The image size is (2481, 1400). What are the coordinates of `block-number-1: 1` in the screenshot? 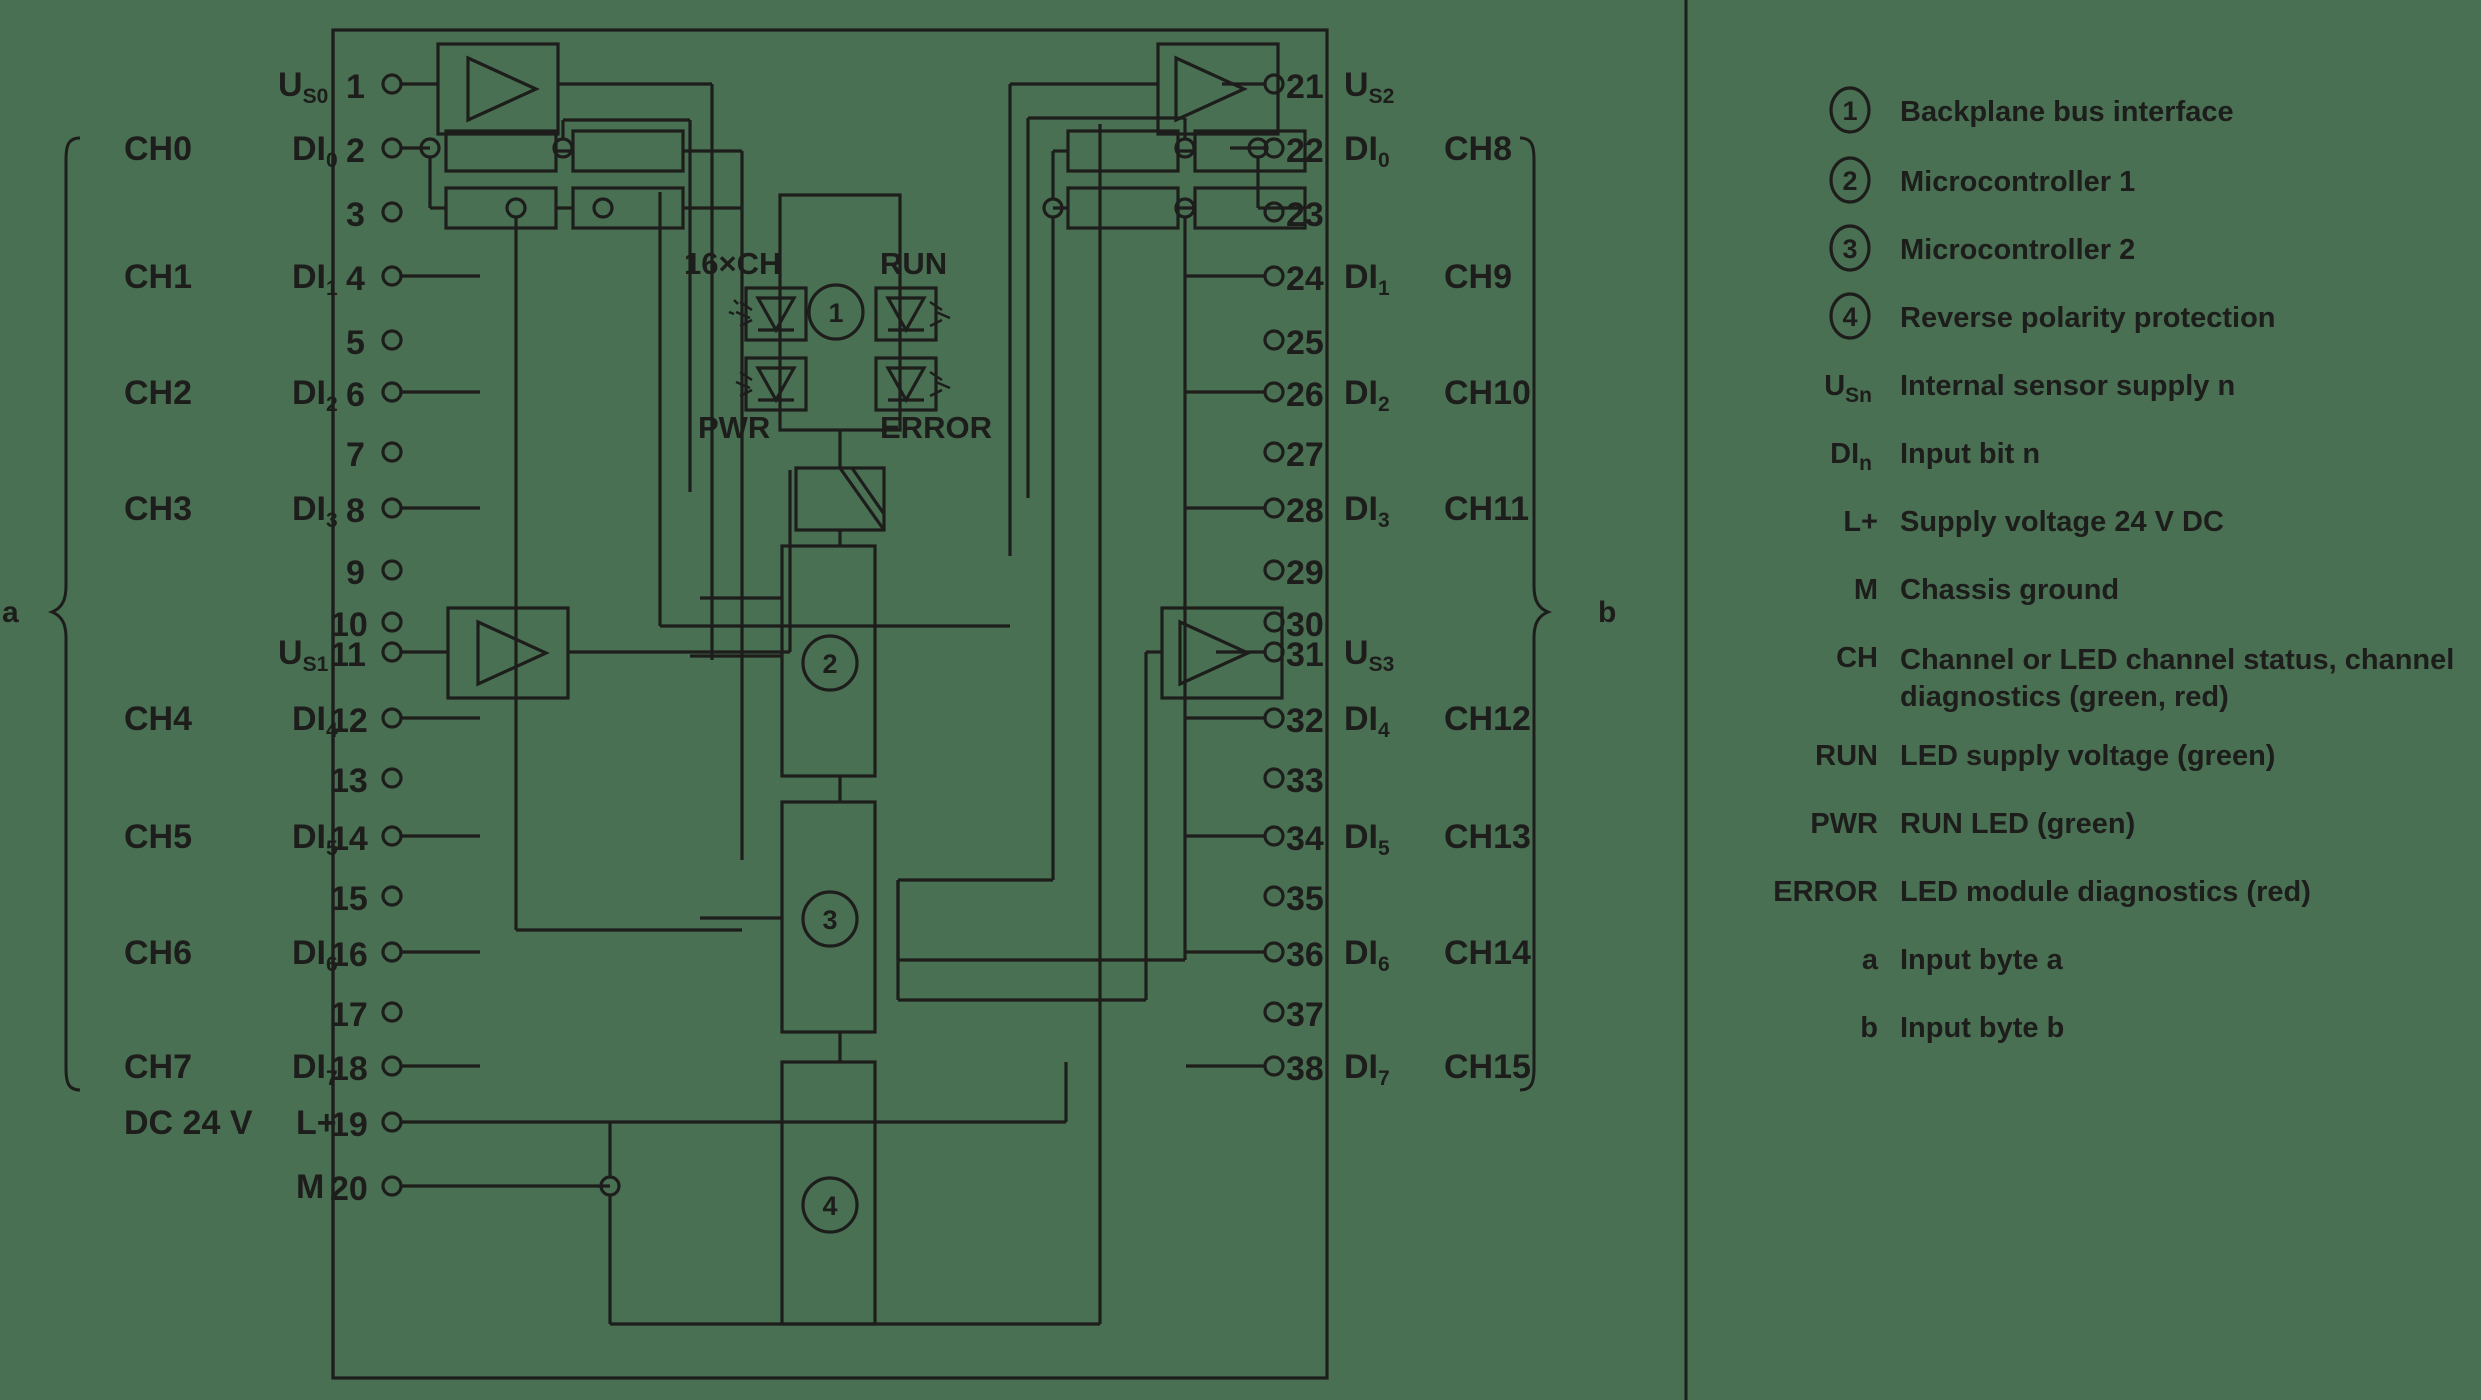 It's located at (836, 313).